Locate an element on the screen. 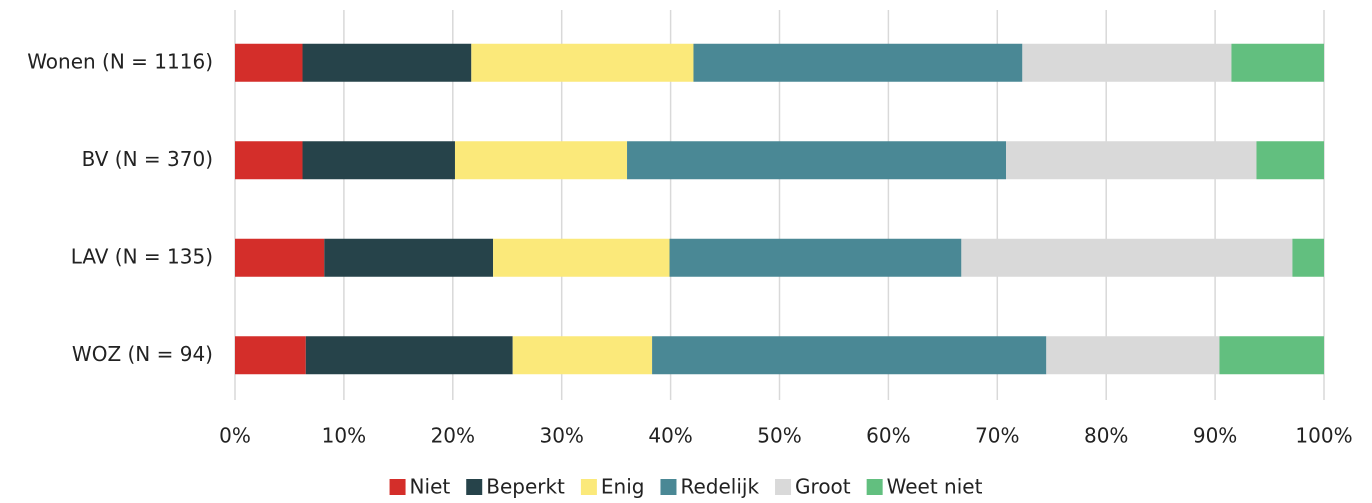  x-tick-label: 80% is located at coordinates (1106, 436).